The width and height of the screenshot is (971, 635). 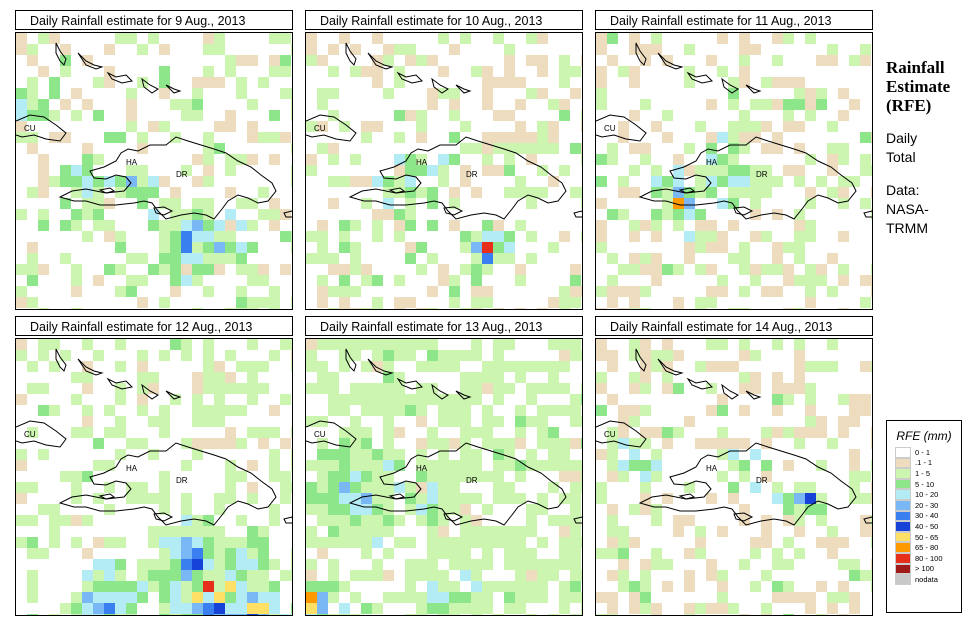 I want to click on legend-item: 80 - 100, so click(x=928, y=558).